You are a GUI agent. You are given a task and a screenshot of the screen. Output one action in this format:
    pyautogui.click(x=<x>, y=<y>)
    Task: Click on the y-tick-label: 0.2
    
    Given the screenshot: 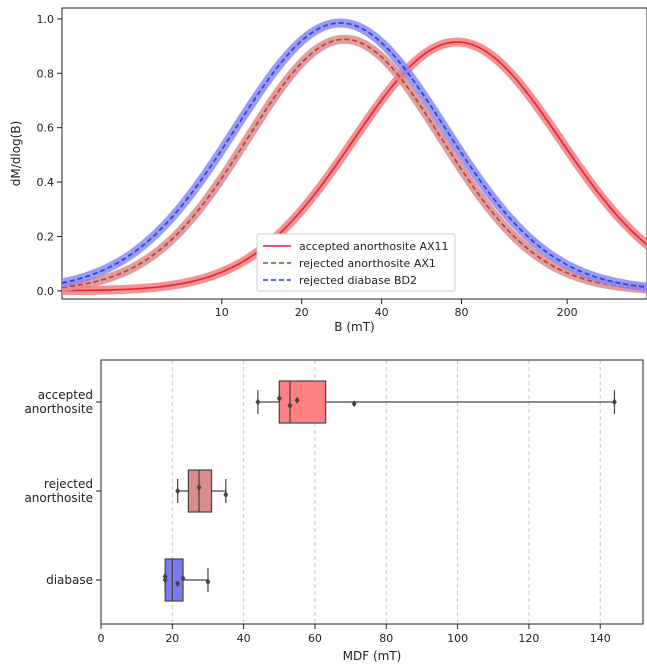 What is the action you would take?
    pyautogui.click(x=46, y=236)
    